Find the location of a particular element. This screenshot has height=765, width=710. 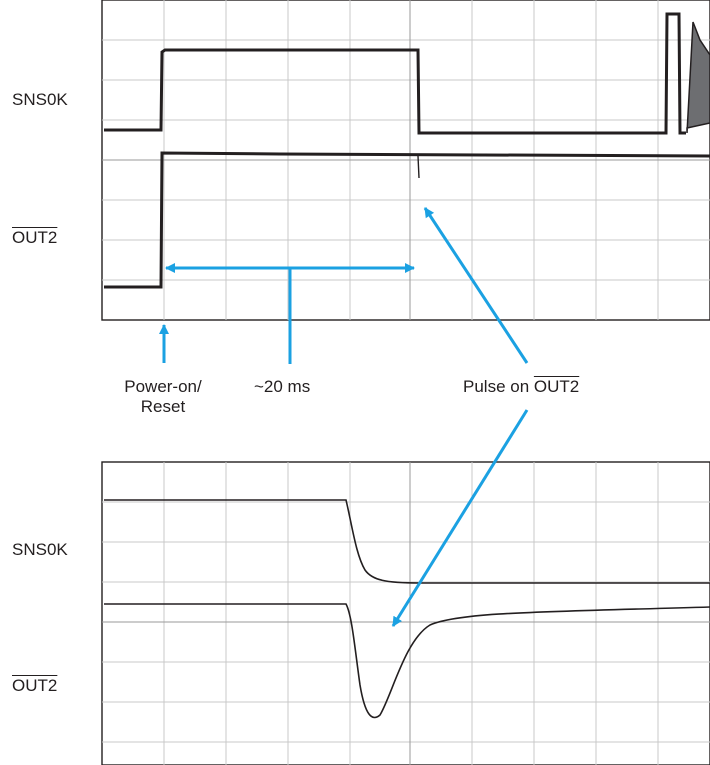

pulse-signal: OUT2 is located at coordinates (556, 386).